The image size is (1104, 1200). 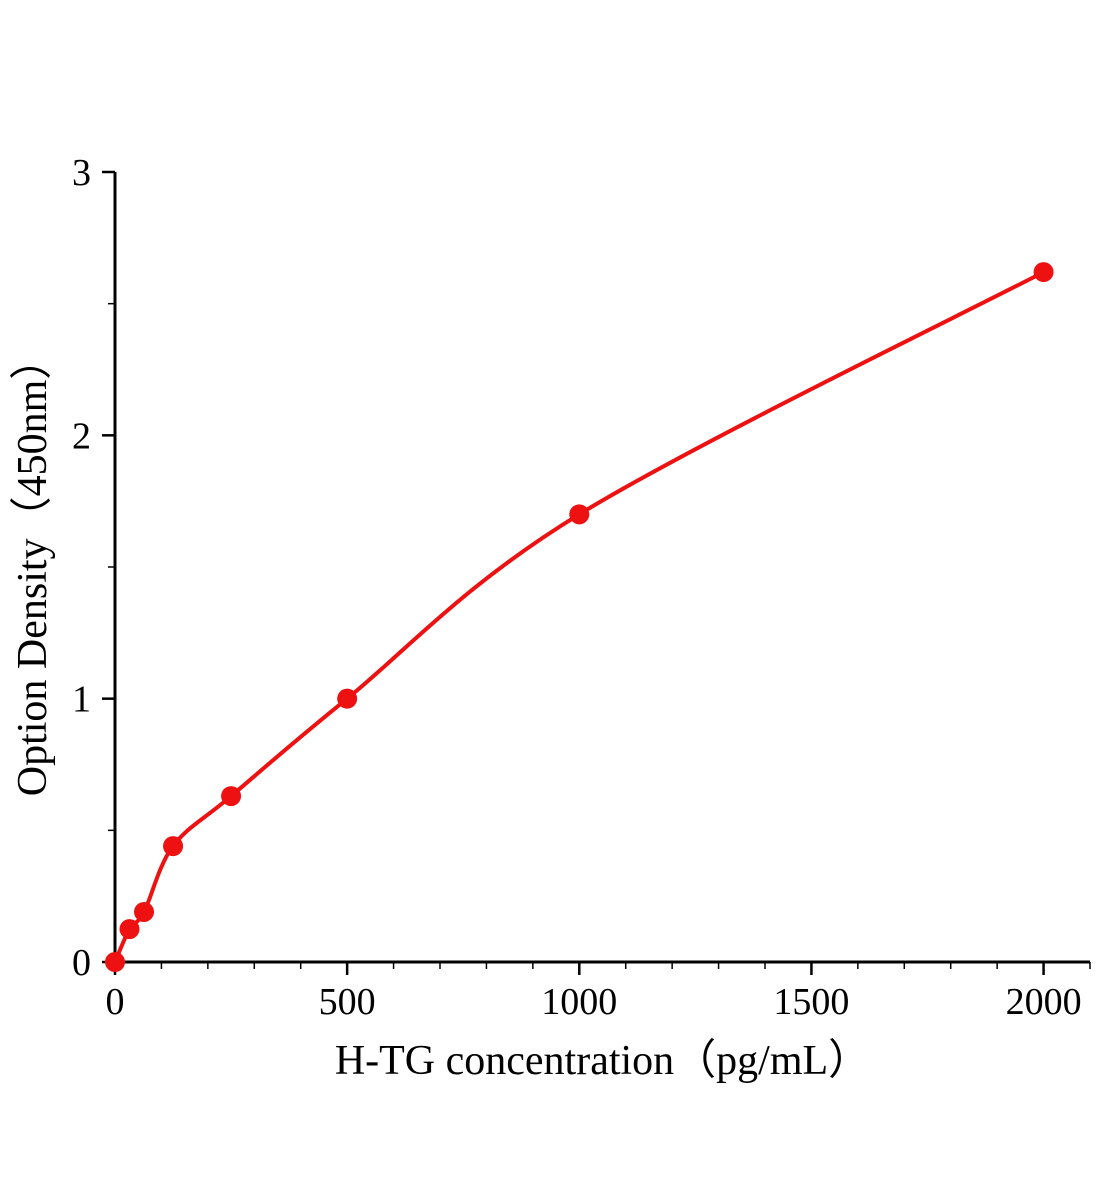 I want to click on y-tick-label: 1, so click(x=81, y=700).